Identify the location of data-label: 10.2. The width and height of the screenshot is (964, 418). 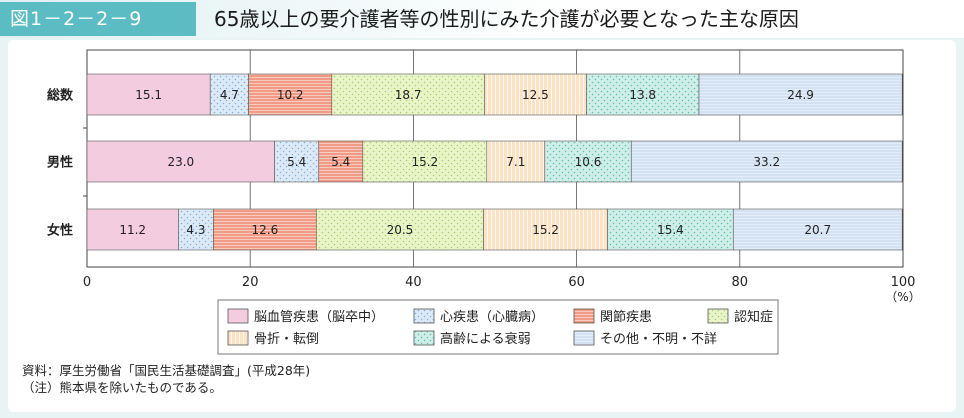
(290, 95).